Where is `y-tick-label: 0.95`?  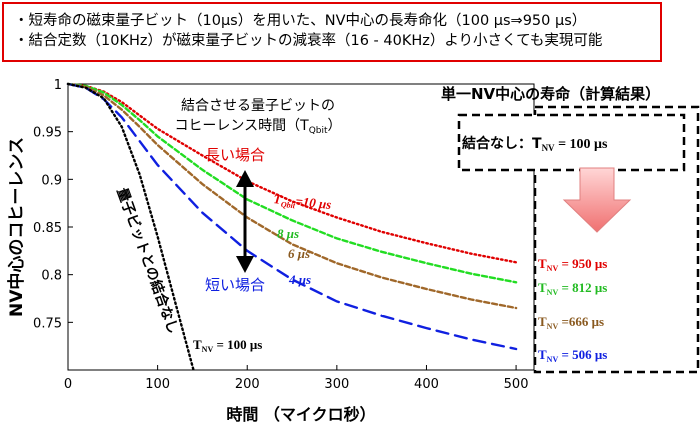 y-tick-label: 0.95 is located at coordinates (47, 133).